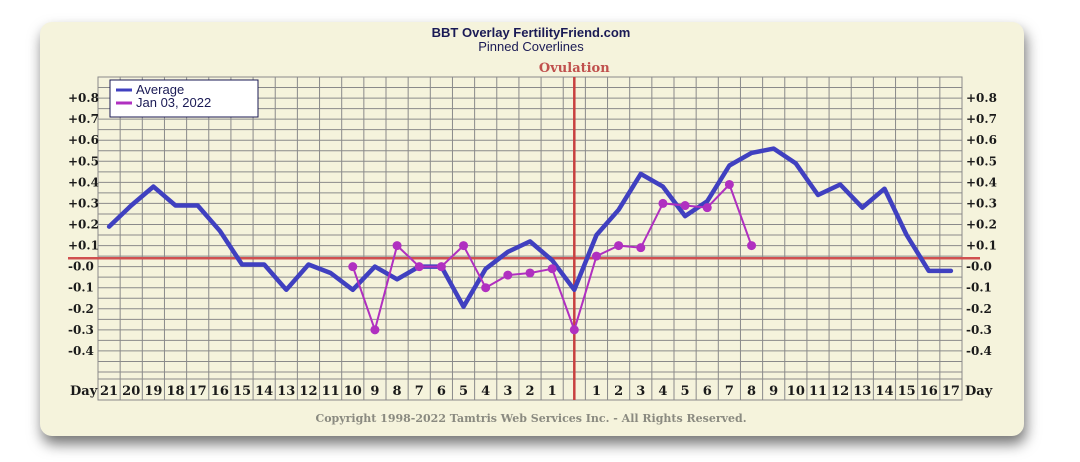 The image size is (1080, 462). Describe the element at coordinates (83, 246) in the screenshot. I see `y-tick-left: +0.1` at that location.